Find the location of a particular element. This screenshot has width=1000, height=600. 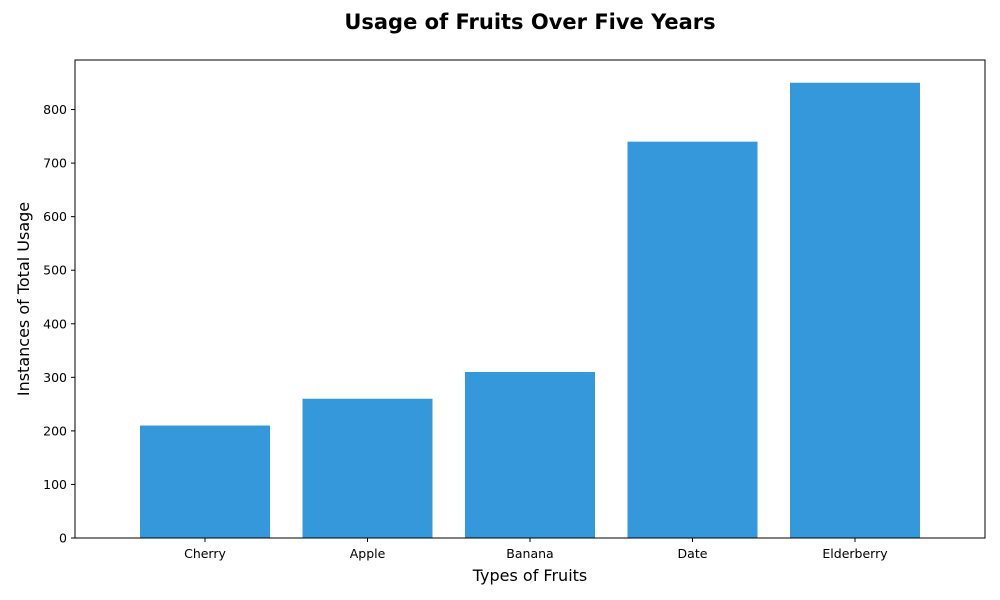

x-axis-label: Types of Fruits is located at coordinates (530, 575).